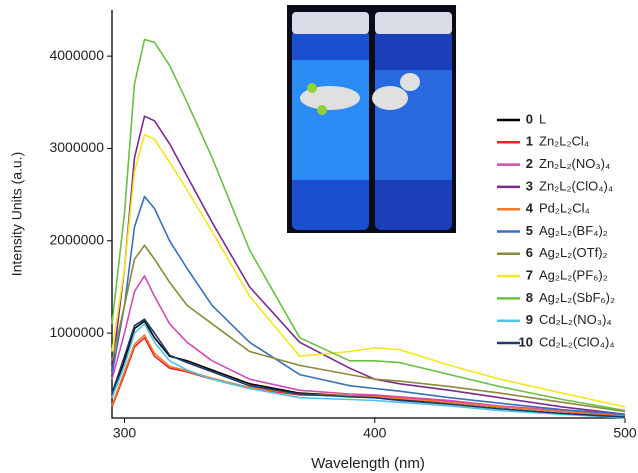 The height and width of the screenshot is (473, 638). I want to click on inset-photo, so click(371, 119).